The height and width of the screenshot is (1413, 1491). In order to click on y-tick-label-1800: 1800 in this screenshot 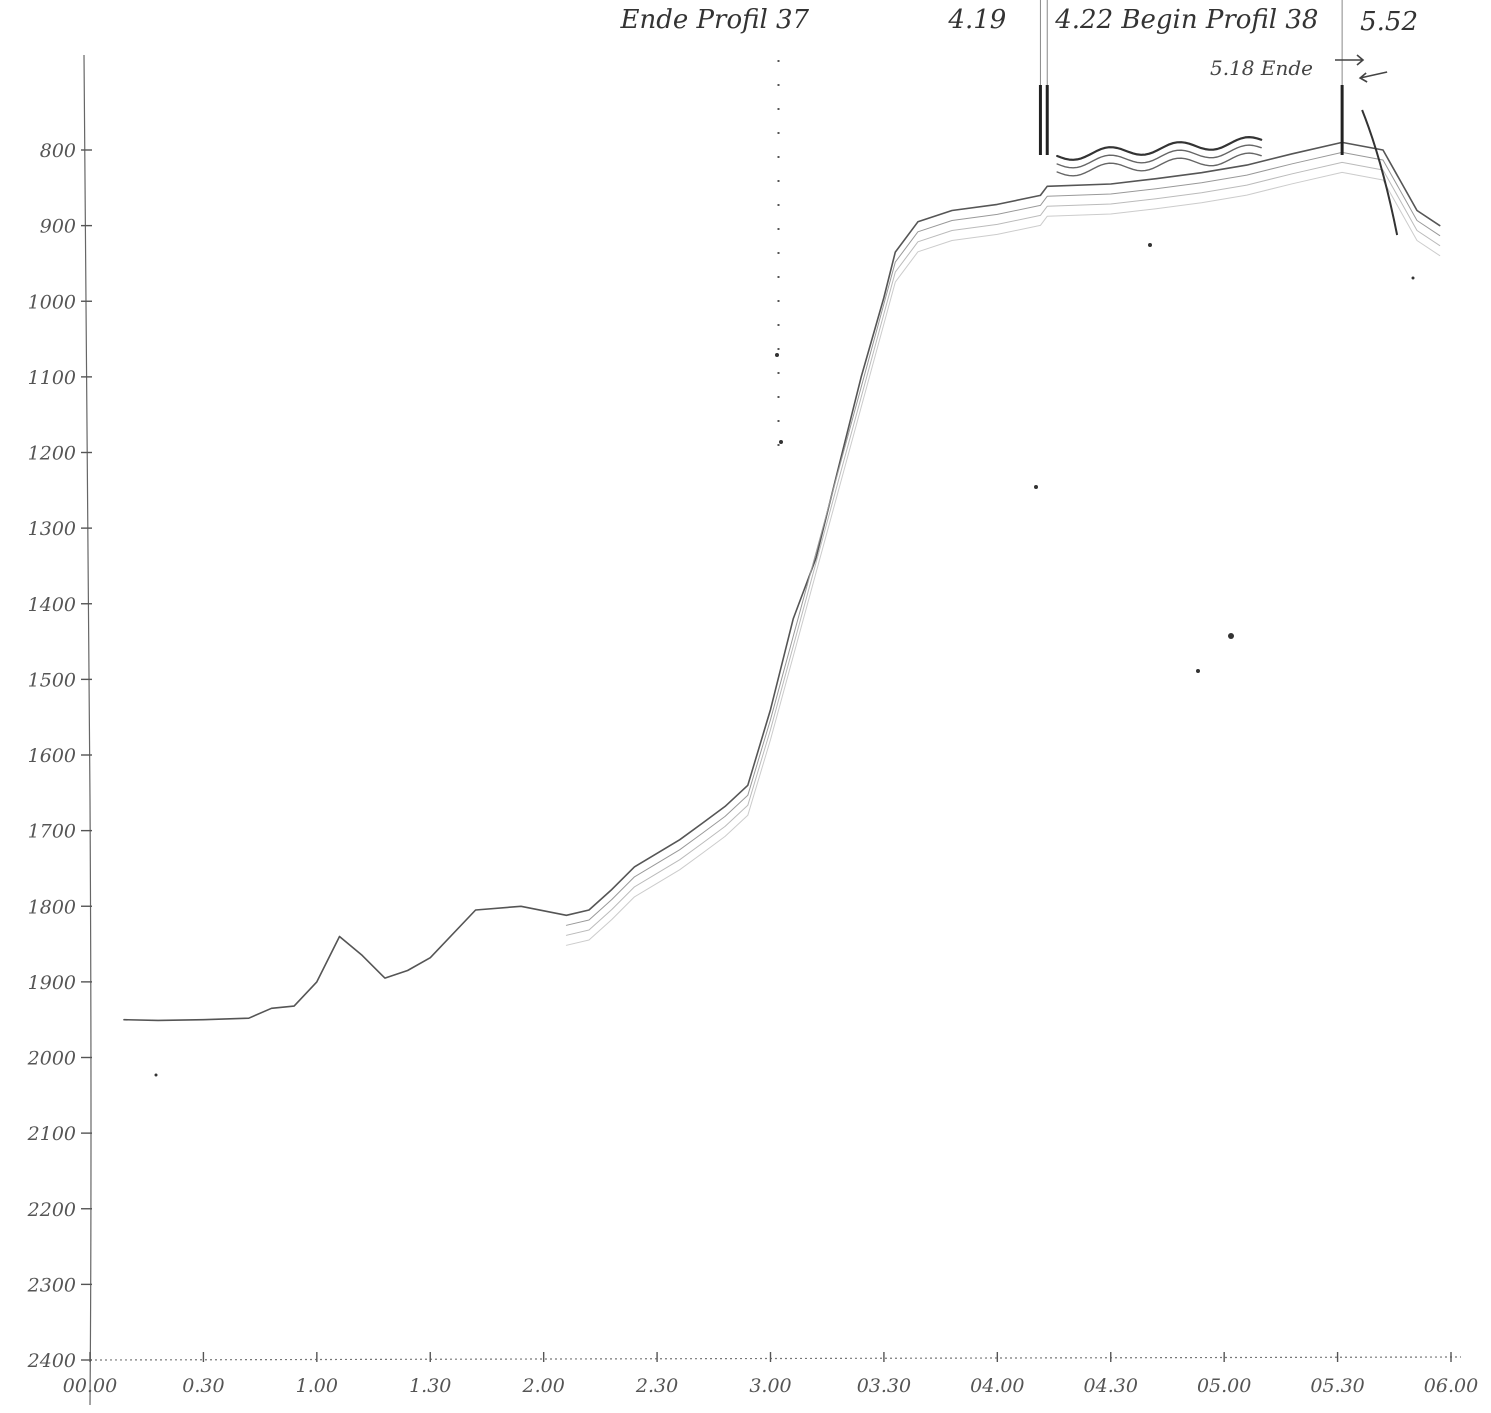, I will do `click(52, 907)`.